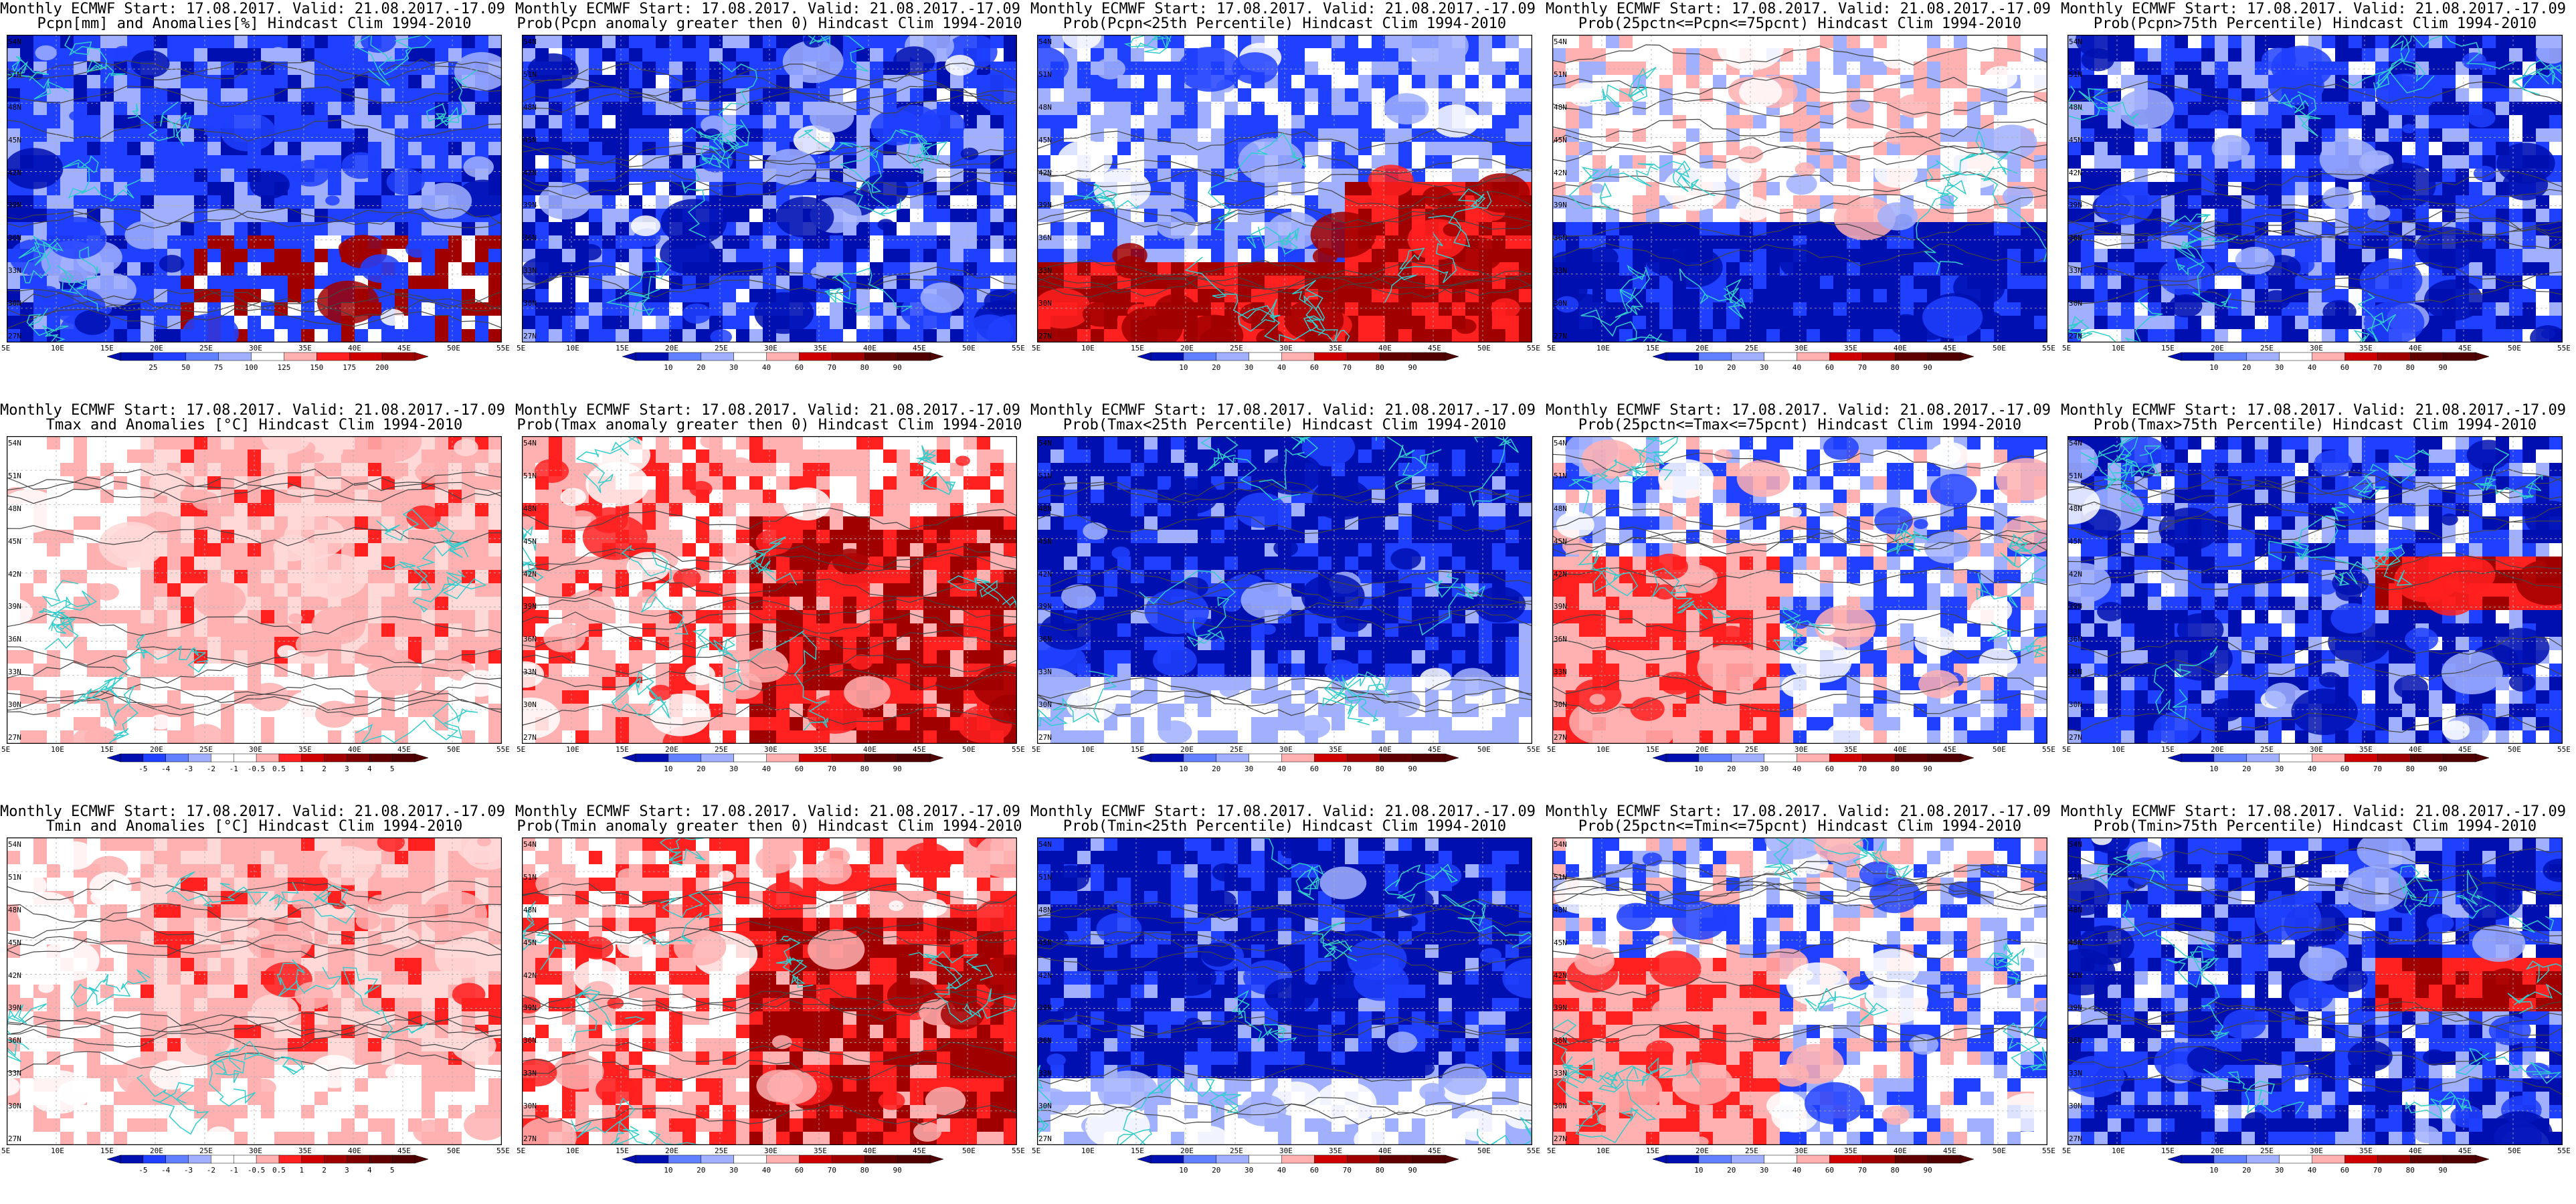 Image resolution: width=2576 pixels, height=1204 pixels. What do you see at coordinates (799, 769) in the screenshot?
I see `color-legend-tick: 60` at bounding box center [799, 769].